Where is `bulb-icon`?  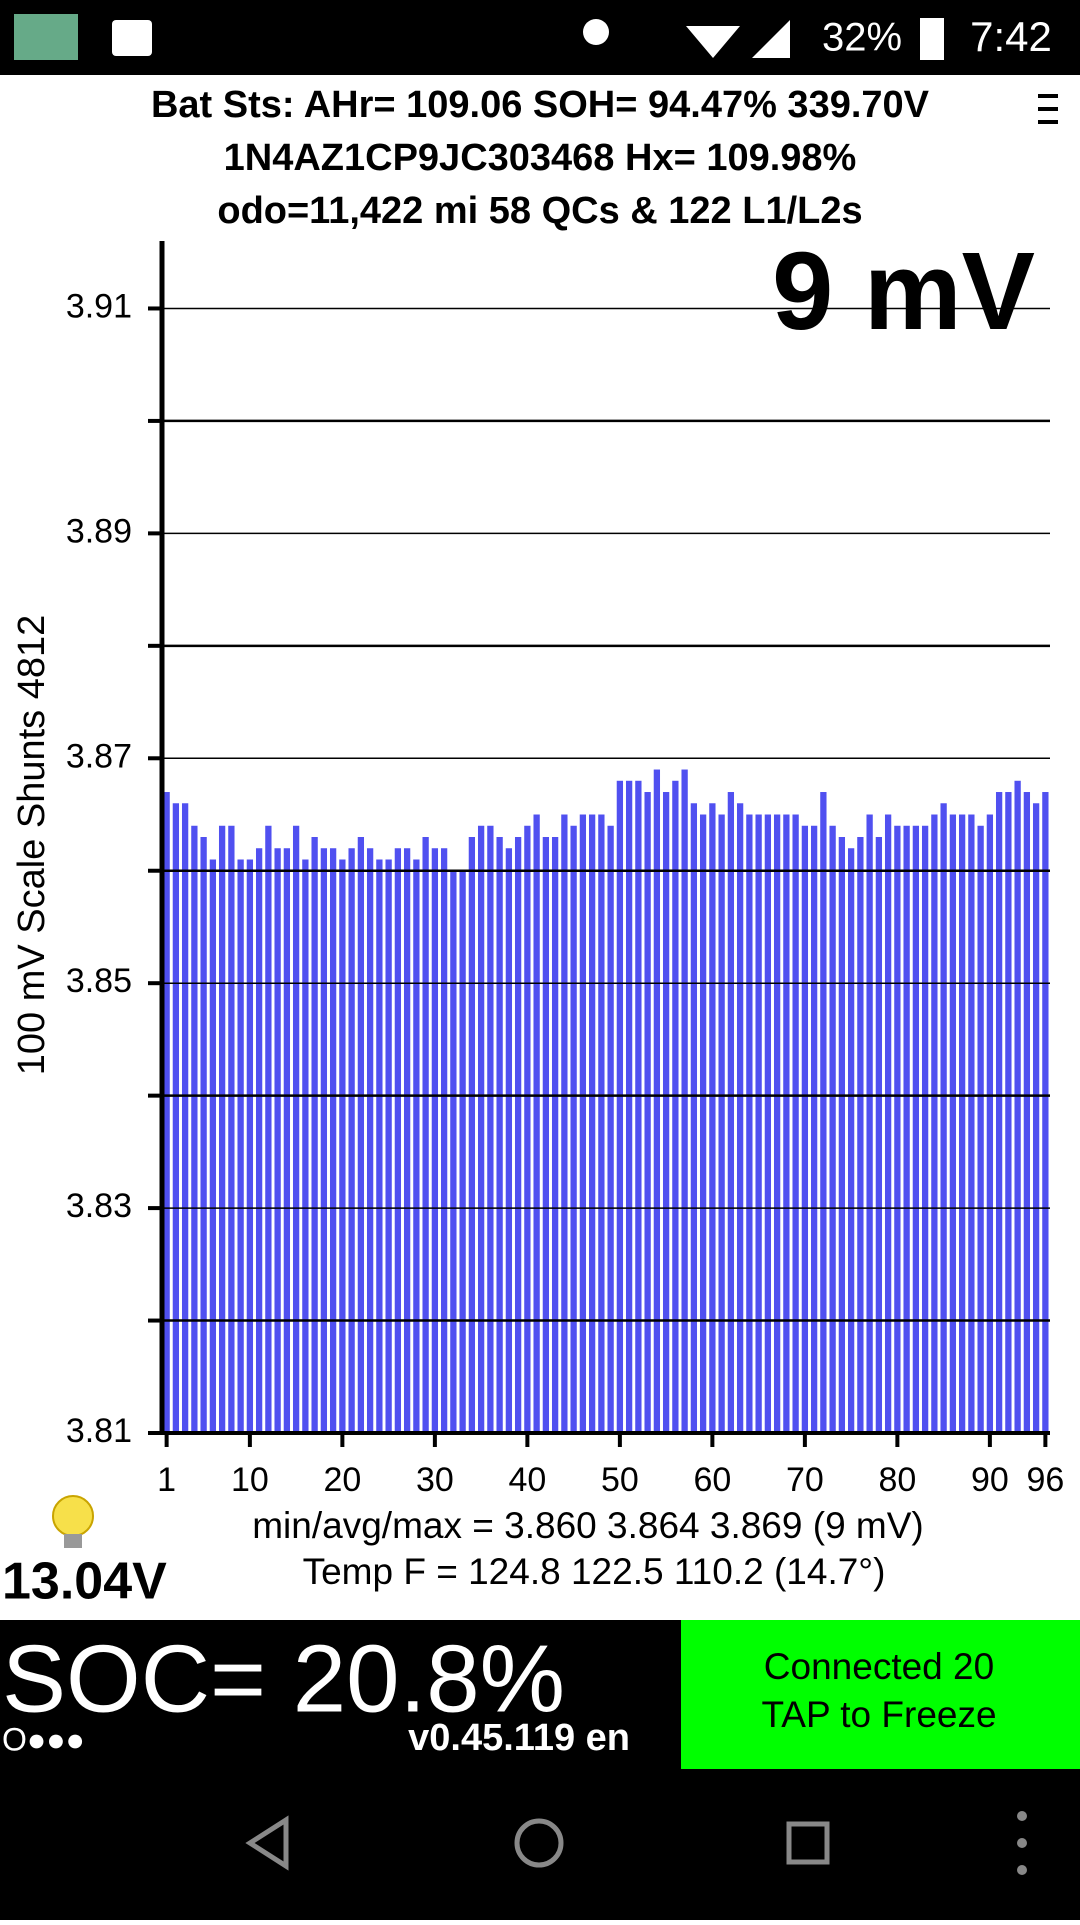
bulb-icon is located at coordinates (73, 1521).